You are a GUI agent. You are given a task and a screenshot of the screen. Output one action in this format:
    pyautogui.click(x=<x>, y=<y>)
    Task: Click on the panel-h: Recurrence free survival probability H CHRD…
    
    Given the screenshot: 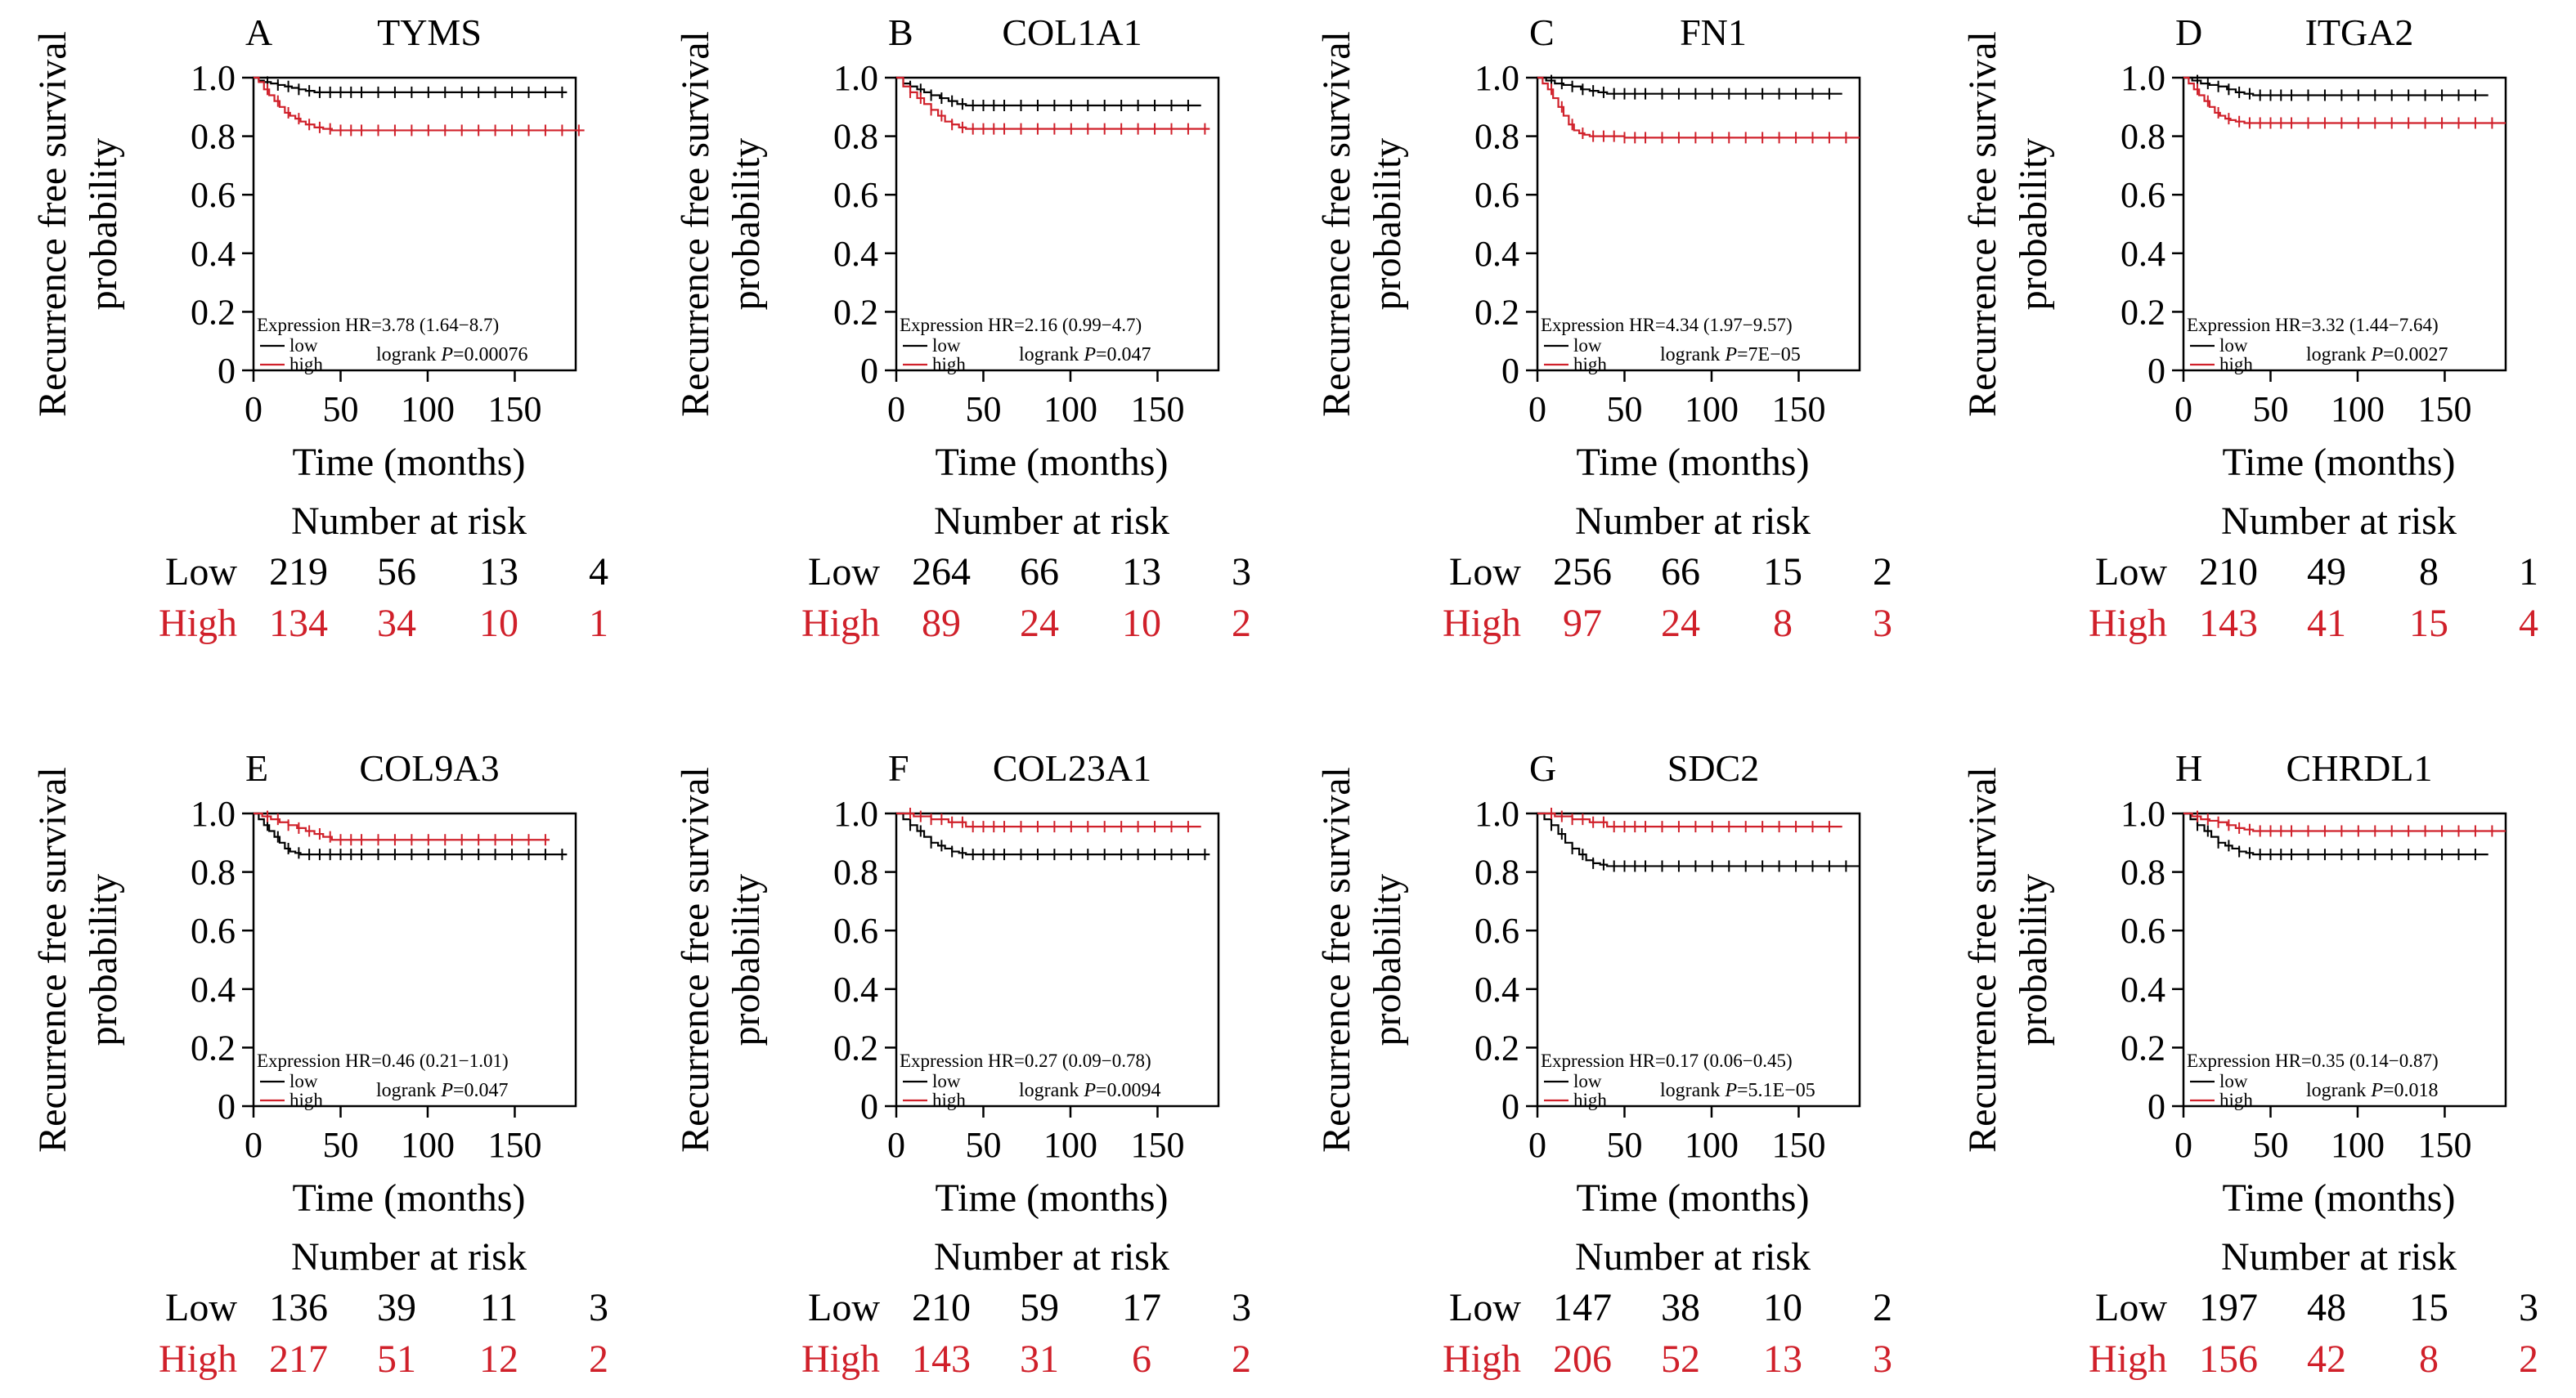 What is the action you would take?
    pyautogui.click(x=2249, y=1064)
    